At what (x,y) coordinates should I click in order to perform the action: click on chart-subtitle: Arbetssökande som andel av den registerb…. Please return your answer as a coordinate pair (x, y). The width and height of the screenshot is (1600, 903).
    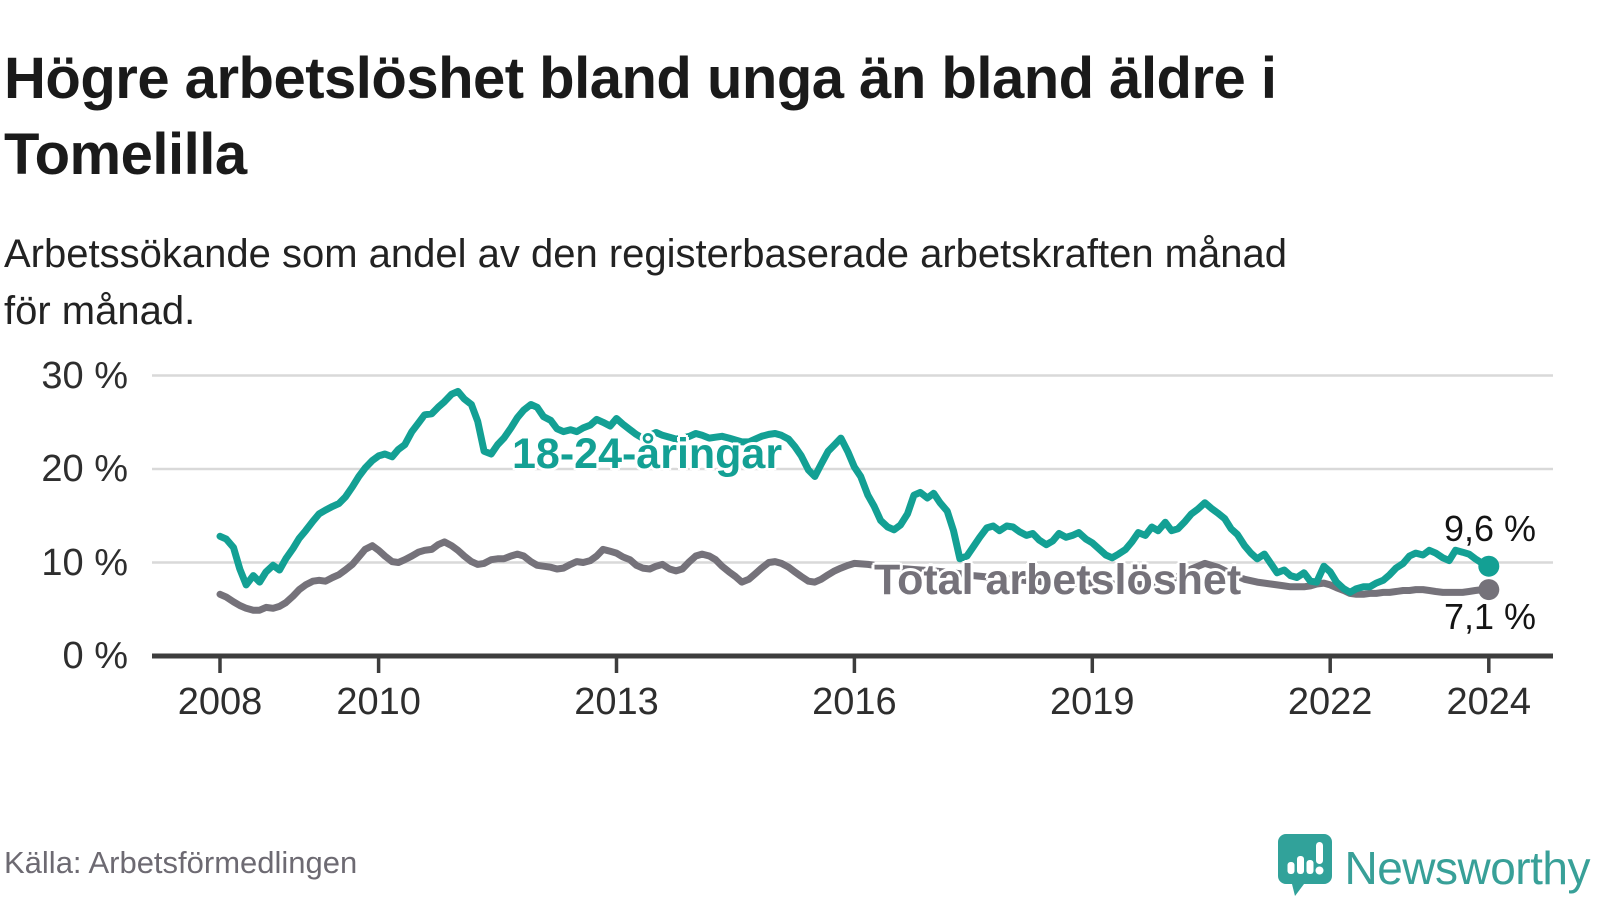
    Looking at the image, I should click on (764, 283).